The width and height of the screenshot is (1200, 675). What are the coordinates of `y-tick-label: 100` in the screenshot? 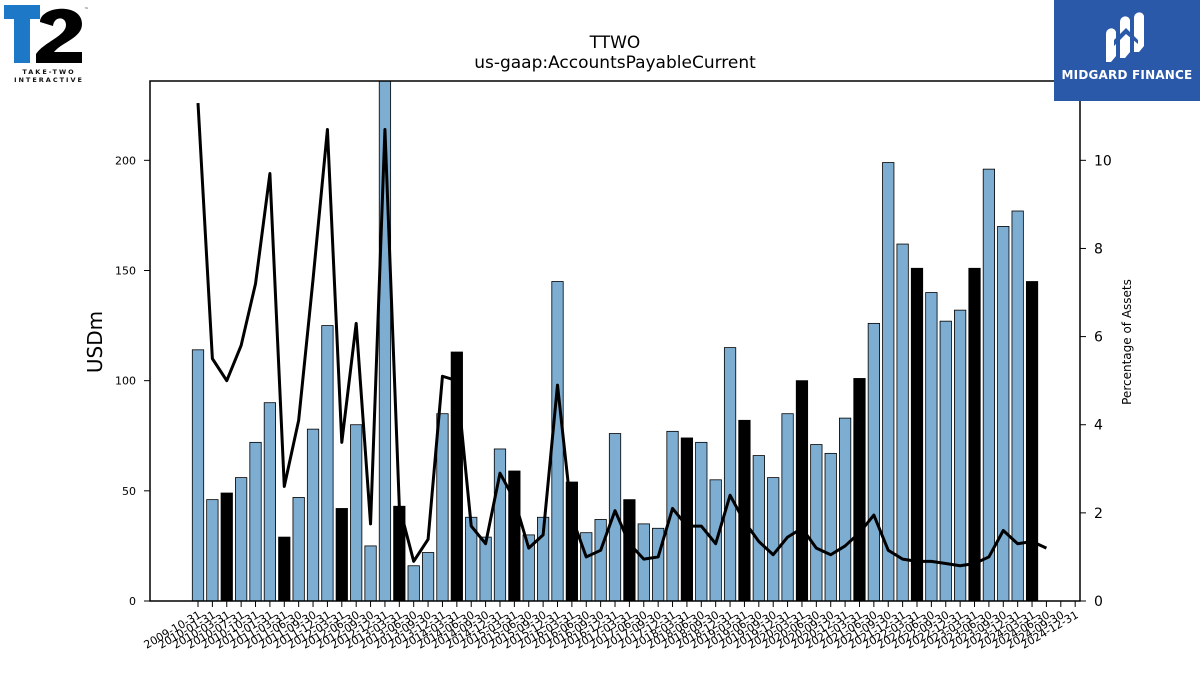 It's located at (125, 381).